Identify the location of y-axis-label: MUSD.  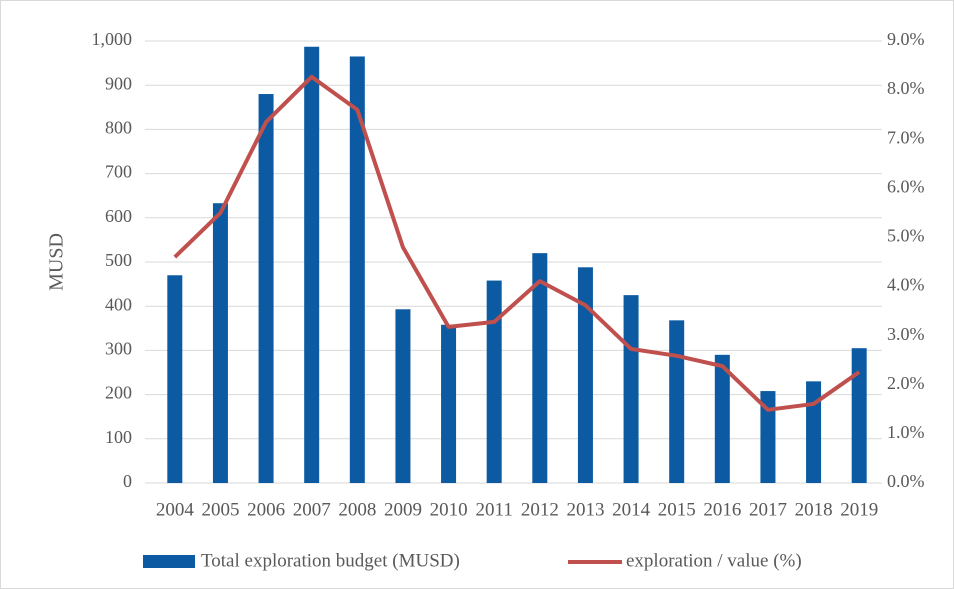
(57, 262).